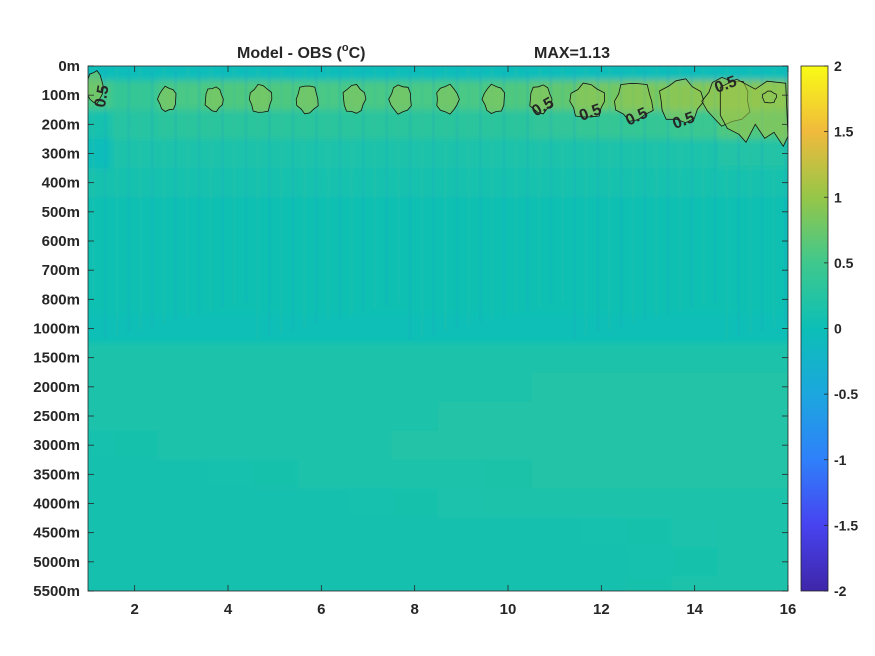  Describe the element at coordinates (844, 132) in the screenshot. I see `colorbar-tick-label: 1.5` at that location.